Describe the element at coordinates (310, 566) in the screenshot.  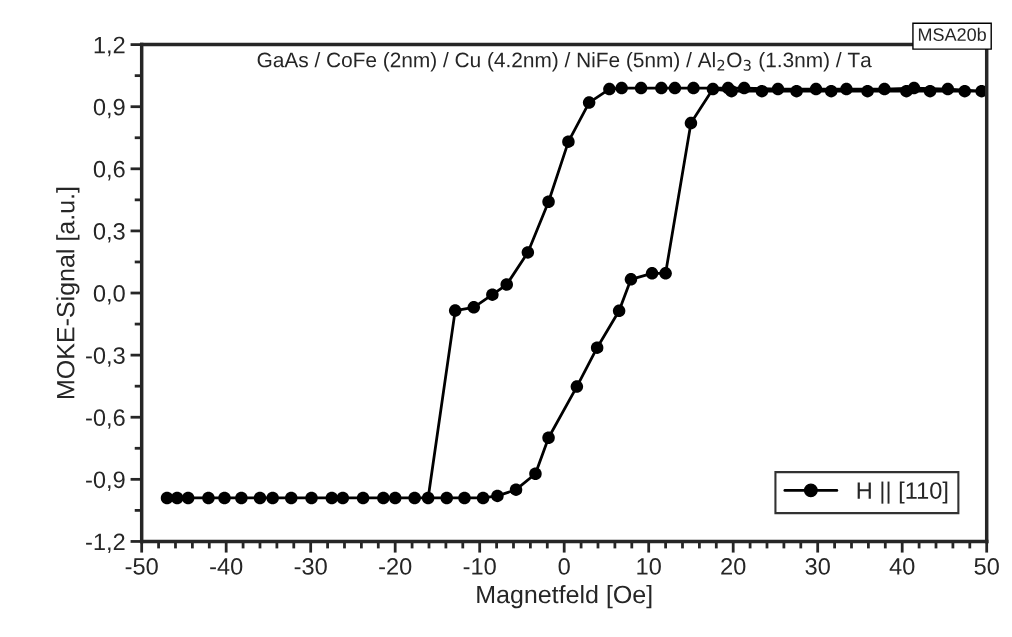
I see `x-tick-label: -30` at that location.